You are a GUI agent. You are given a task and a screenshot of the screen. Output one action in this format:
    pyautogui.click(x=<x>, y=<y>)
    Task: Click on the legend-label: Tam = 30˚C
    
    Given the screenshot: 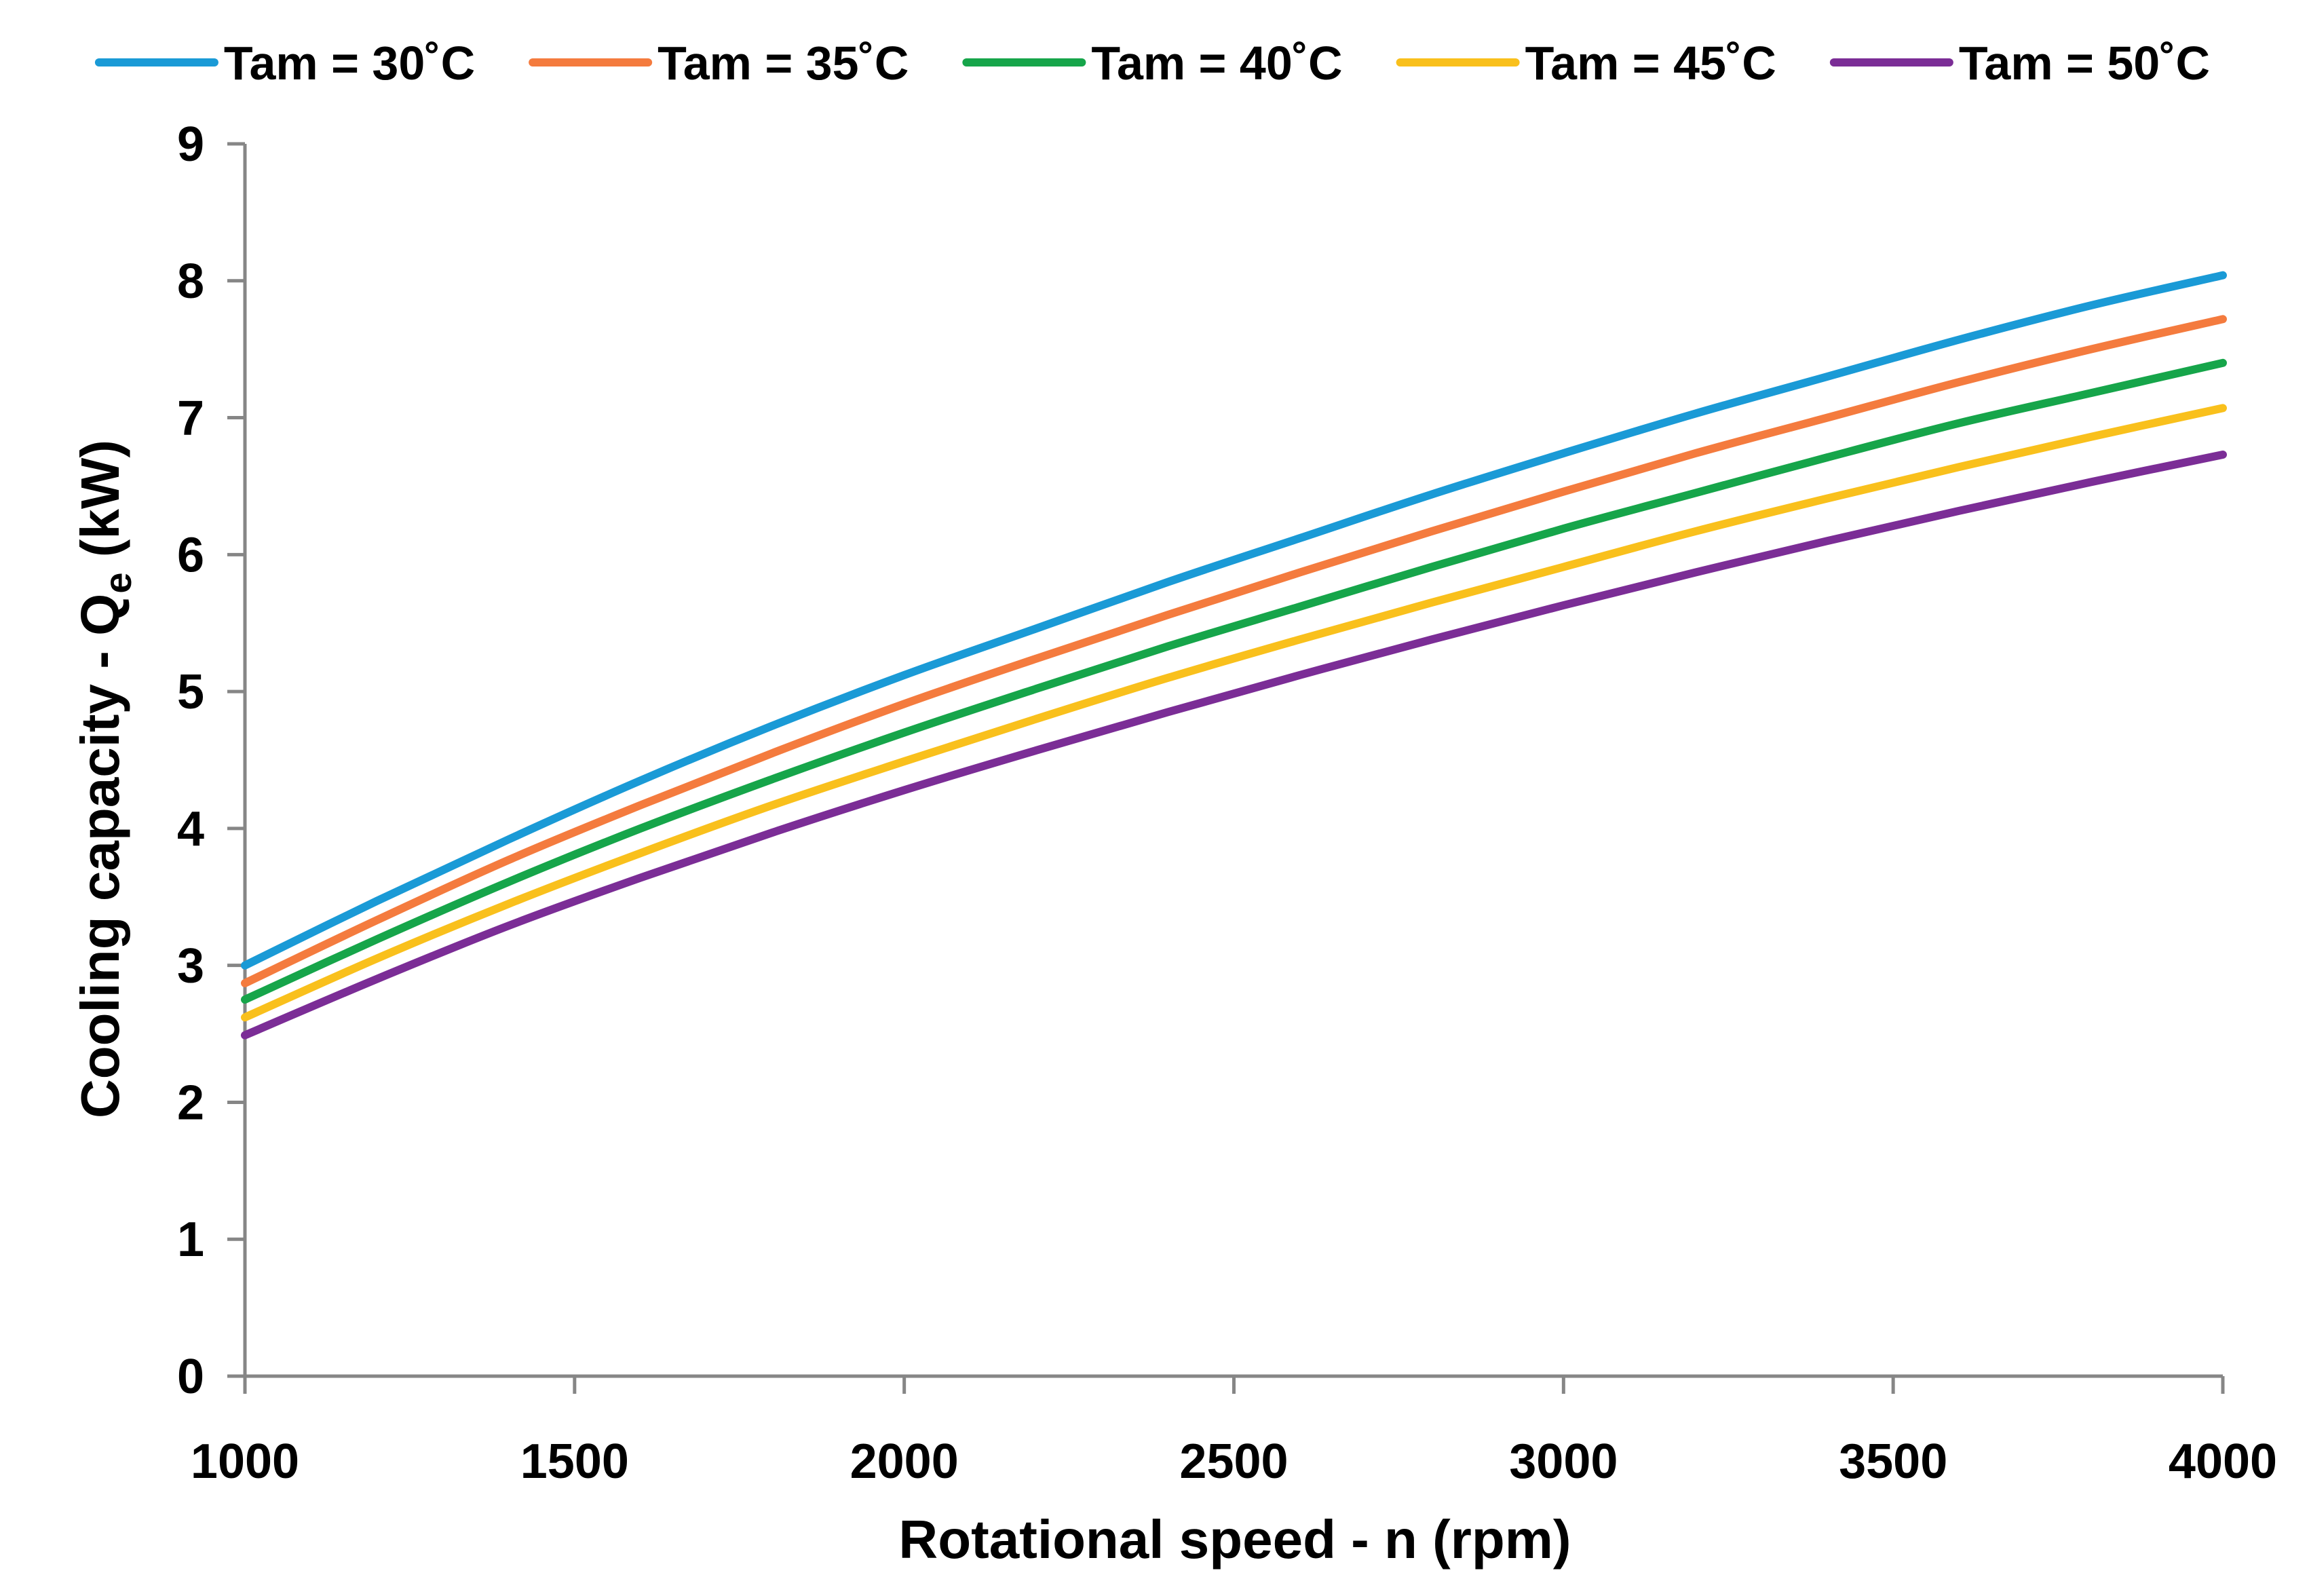 What is the action you would take?
    pyautogui.click(x=349, y=63)
    